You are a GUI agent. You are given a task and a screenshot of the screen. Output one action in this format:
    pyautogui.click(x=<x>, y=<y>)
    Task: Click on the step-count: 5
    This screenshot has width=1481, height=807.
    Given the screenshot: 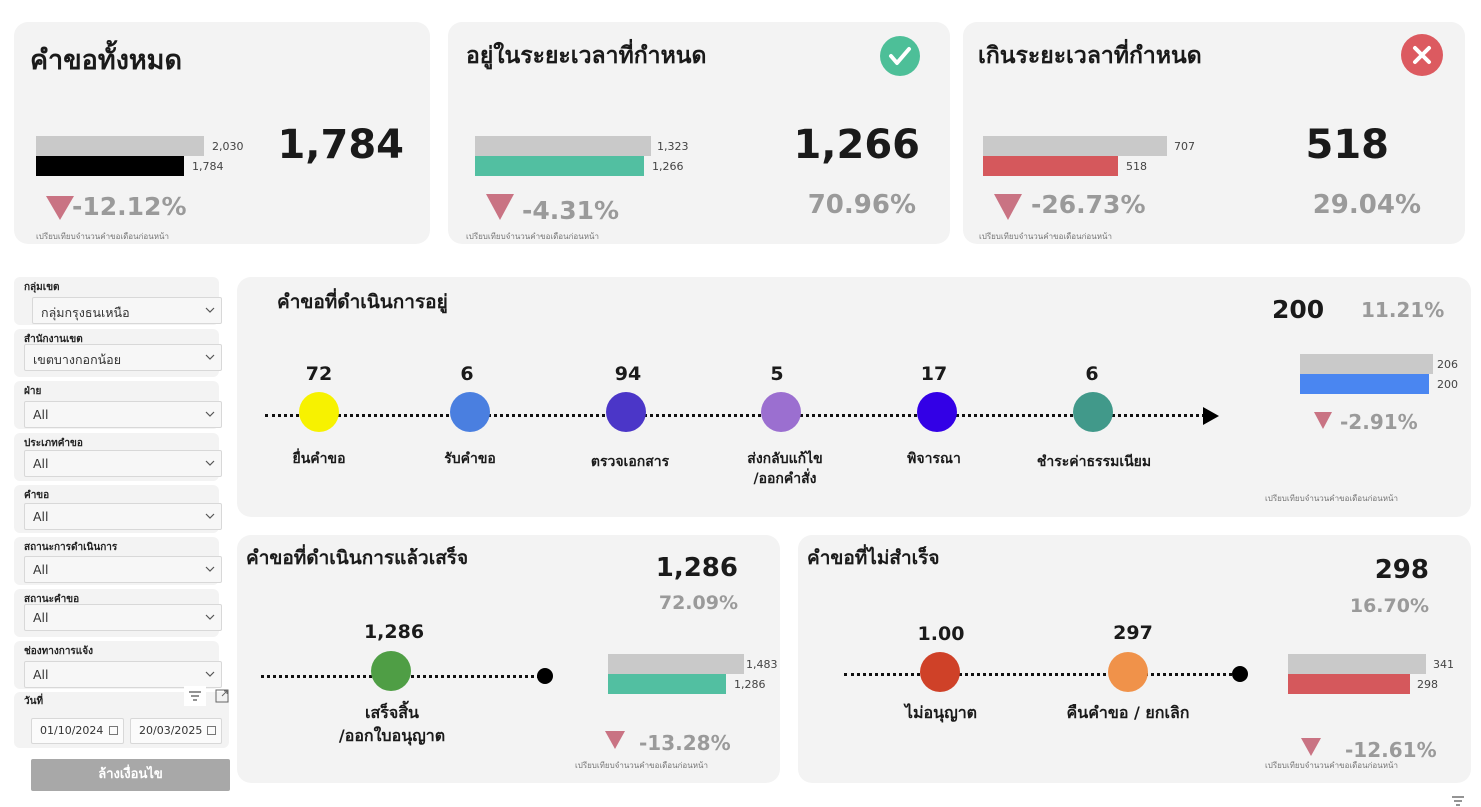 What is the action you would take?
    pyautogui.click(x=777, y=374)
    